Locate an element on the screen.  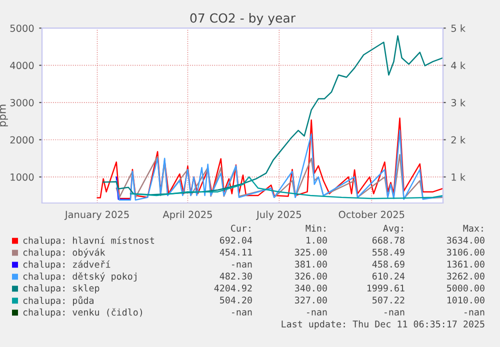
text: 3262.00 is located at coordinates (465, 276).